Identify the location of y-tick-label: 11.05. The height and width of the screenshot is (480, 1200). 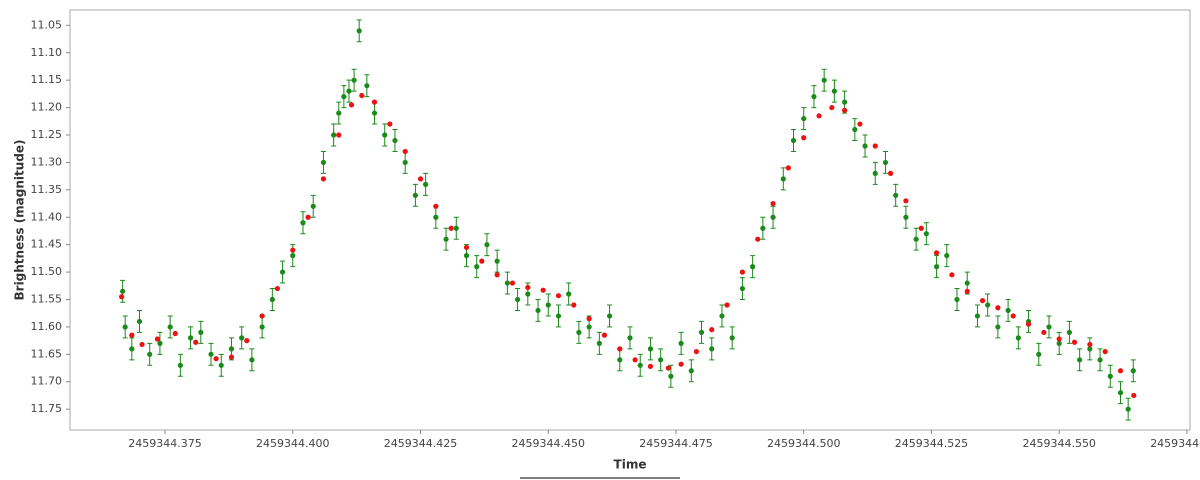
(47, 24).